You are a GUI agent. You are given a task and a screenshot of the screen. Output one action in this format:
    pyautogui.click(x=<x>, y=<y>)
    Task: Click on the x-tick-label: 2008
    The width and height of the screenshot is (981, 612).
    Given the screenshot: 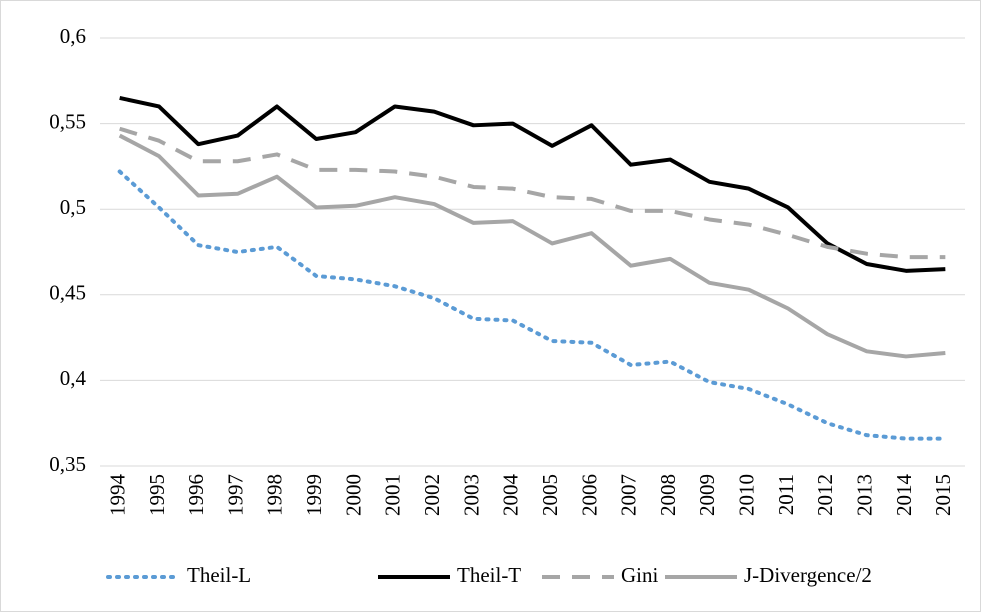 What is the action you would take?
    pyautogui.click(x=668, y=495)
    